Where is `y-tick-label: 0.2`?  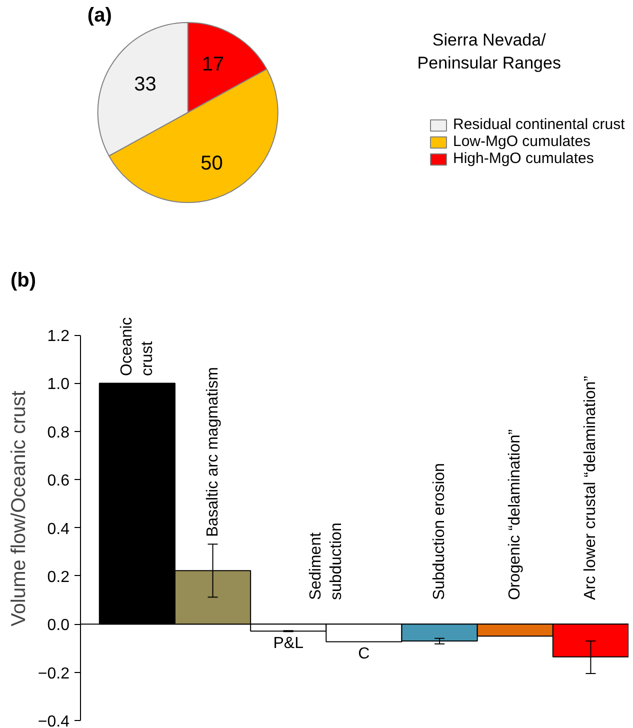
y-tick-label: 0.2 is located at coordinates (58, 577).